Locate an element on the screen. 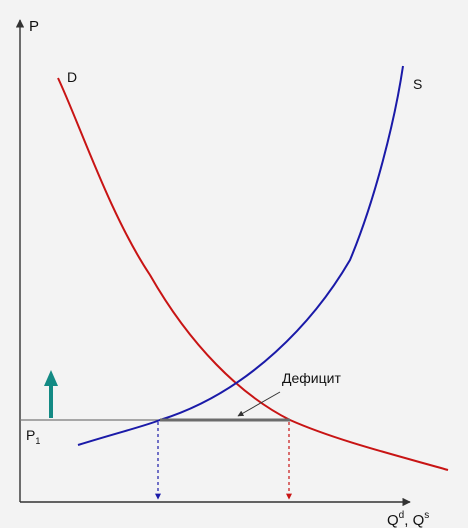 The height and width of the screenshot is (528, 468). demand-curve-label: D is located at coordinates (72, 77).